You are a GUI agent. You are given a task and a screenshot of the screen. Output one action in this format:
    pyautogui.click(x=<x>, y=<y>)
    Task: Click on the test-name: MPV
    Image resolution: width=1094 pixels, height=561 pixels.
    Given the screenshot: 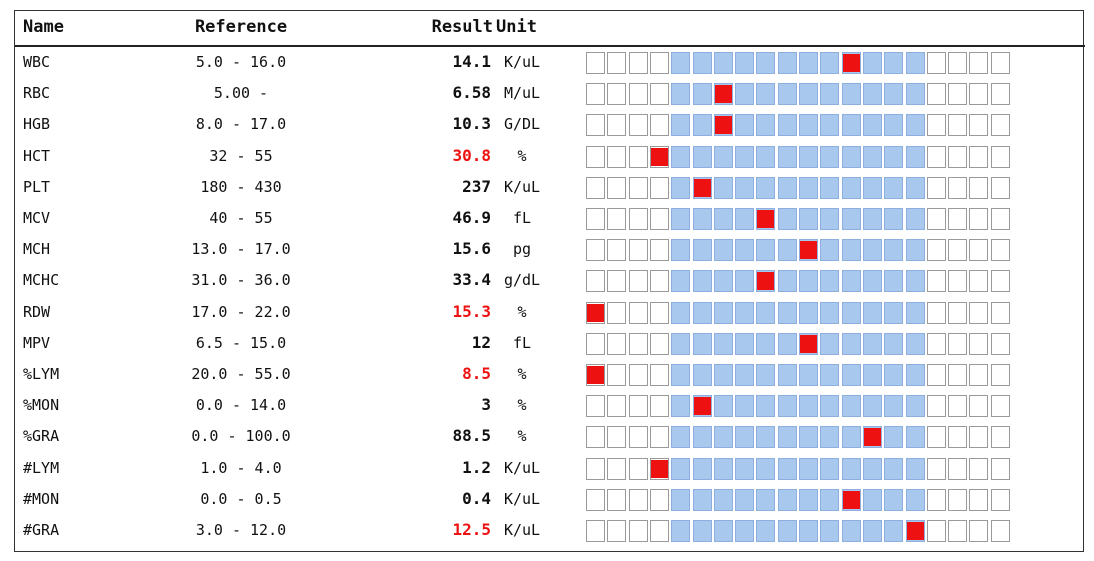 What is the action you would take?
    pyautogui.click(x=37, y=342)
    